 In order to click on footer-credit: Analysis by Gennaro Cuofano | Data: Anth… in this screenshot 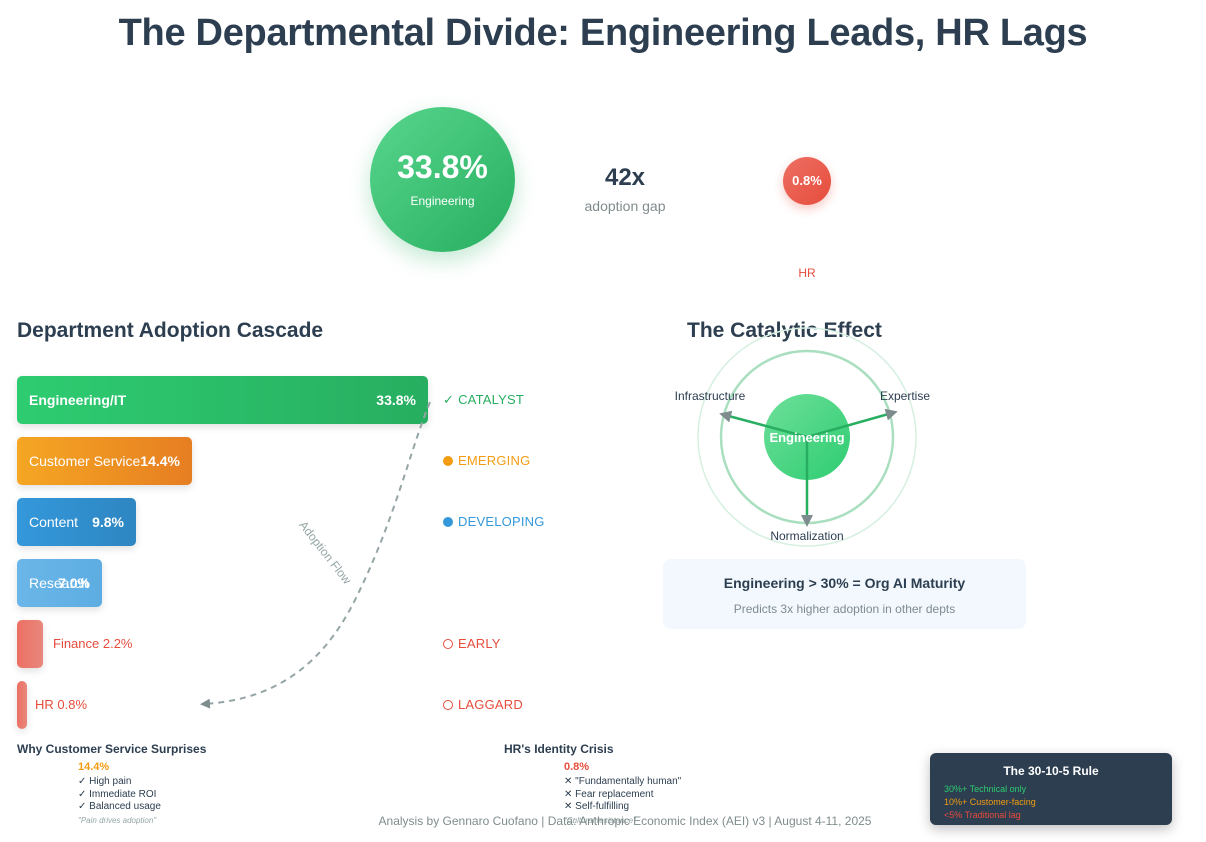, I will do `click(625, 821)`.